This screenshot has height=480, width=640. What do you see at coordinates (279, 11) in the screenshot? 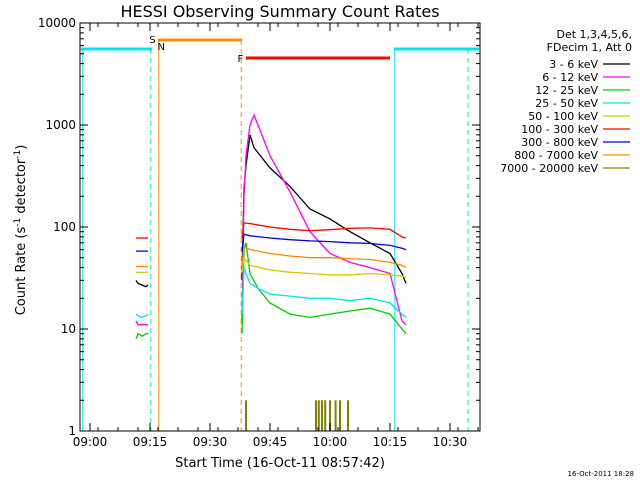
I see `chart-title: HESSI Observing Summary Count Rates` at bounding box center [279, 11].